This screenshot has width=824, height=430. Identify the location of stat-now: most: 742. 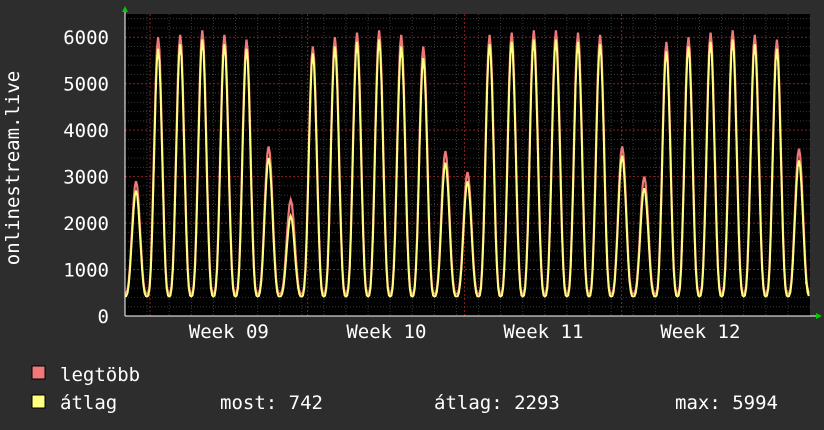
(271, 403).